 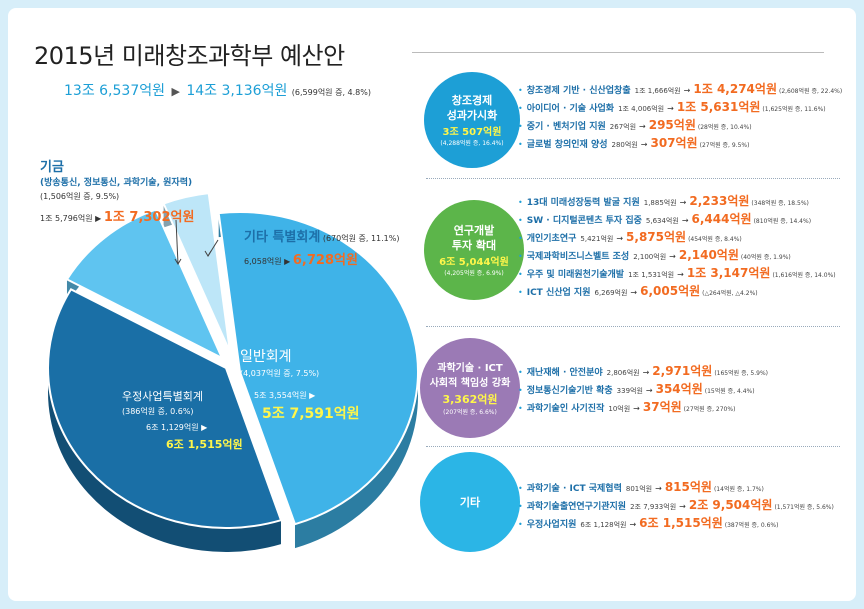 What do you see at coordinates (558, 293) in the screenshot?
I see `item-name: ICT 신산업 지원` at bounding box center [558, 293].